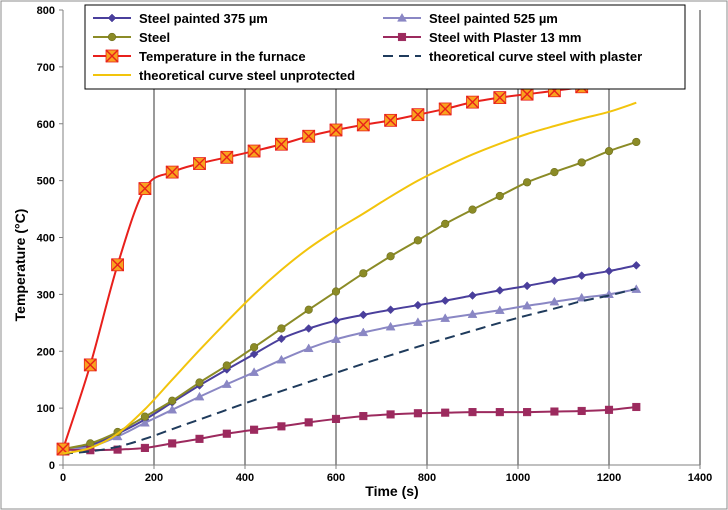  What do you see at coordinates (154, 478) in the screenshot?
I see `x-tick-label: 200` at bounding box center [154, 478].